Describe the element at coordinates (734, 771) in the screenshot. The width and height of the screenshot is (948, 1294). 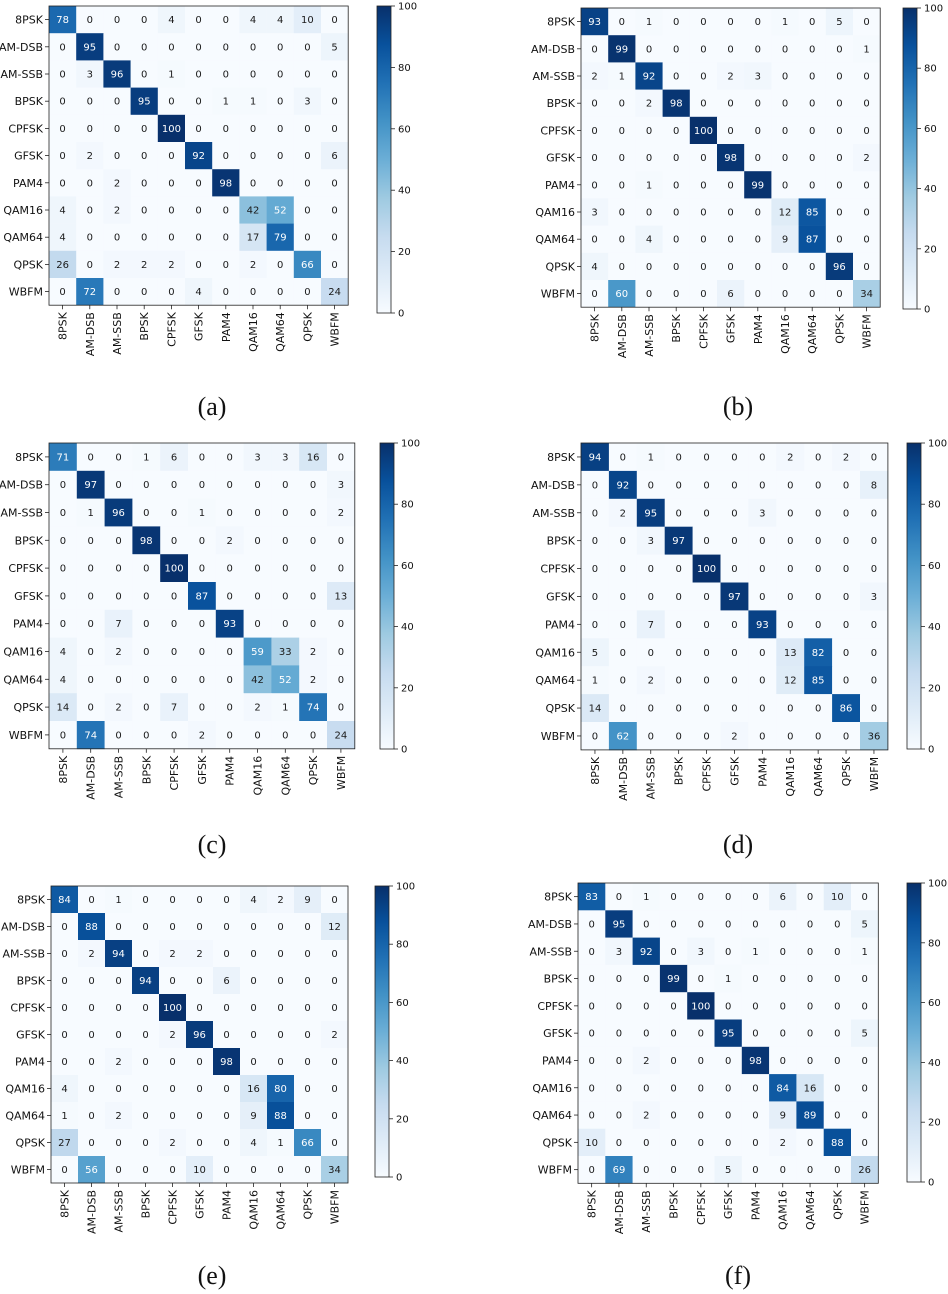
I see `x-tick-label: GFSK` at that location.